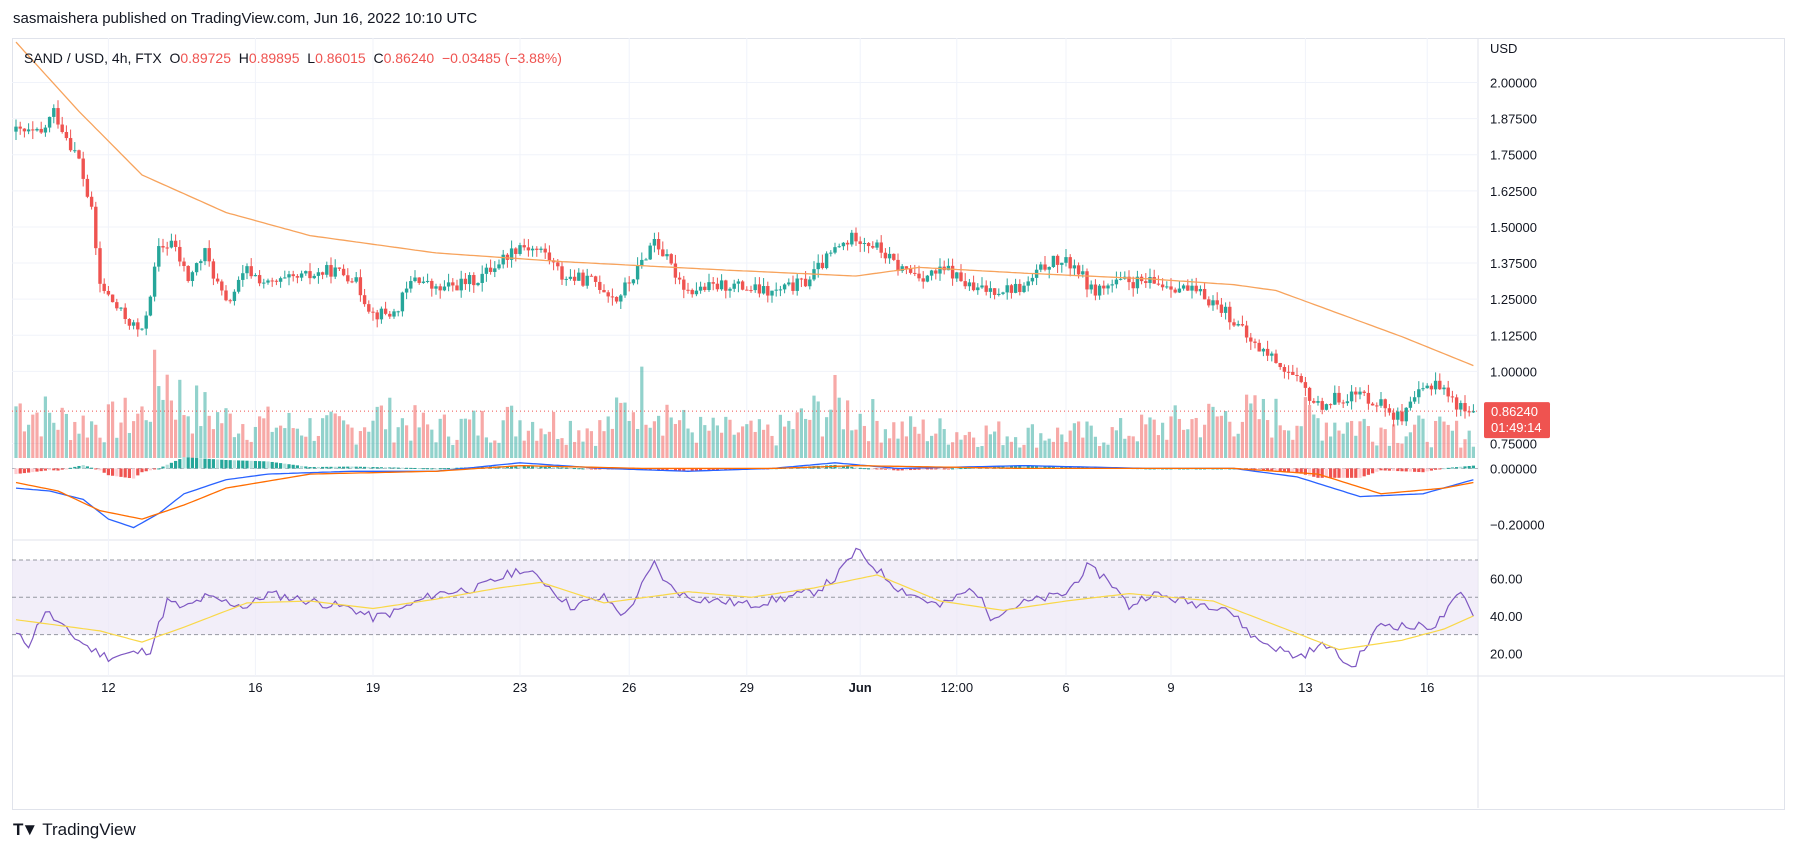 Image resolution: width=1801 pixels, height=857 pixels. Describe the element at coordinates (74, 830) in the screenshot. I see `tradingview-brand: T▼ TradingView` at that location.